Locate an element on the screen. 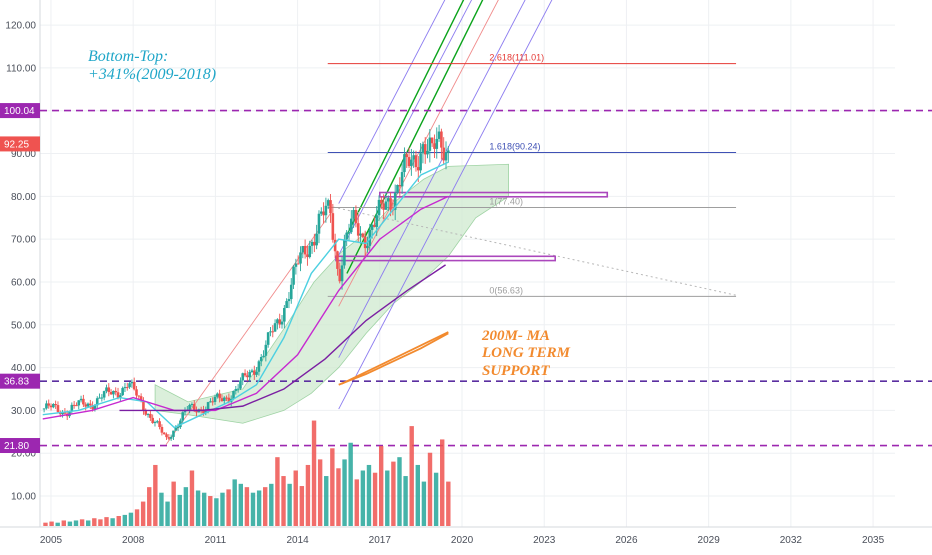  fib-level-label: 0(56.63) is located at coordinates (506, 290).